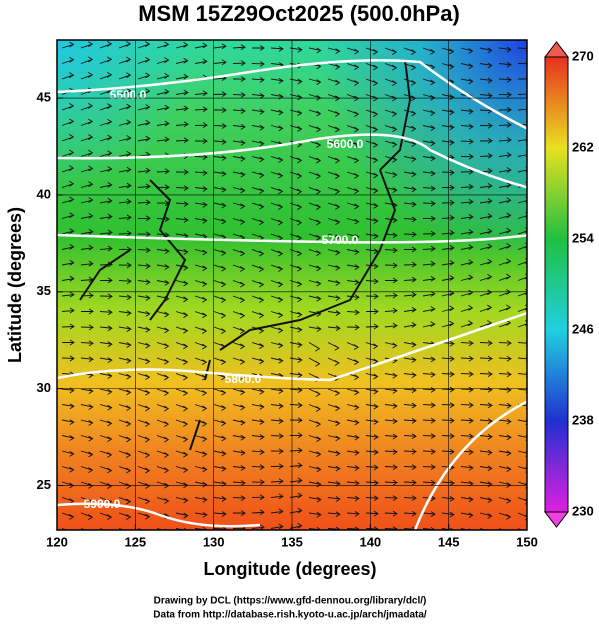  What do you see at coordinates (44, 97) in the screenshot?
I see `y-tick-label: 45` at bounding box center [44, 97].